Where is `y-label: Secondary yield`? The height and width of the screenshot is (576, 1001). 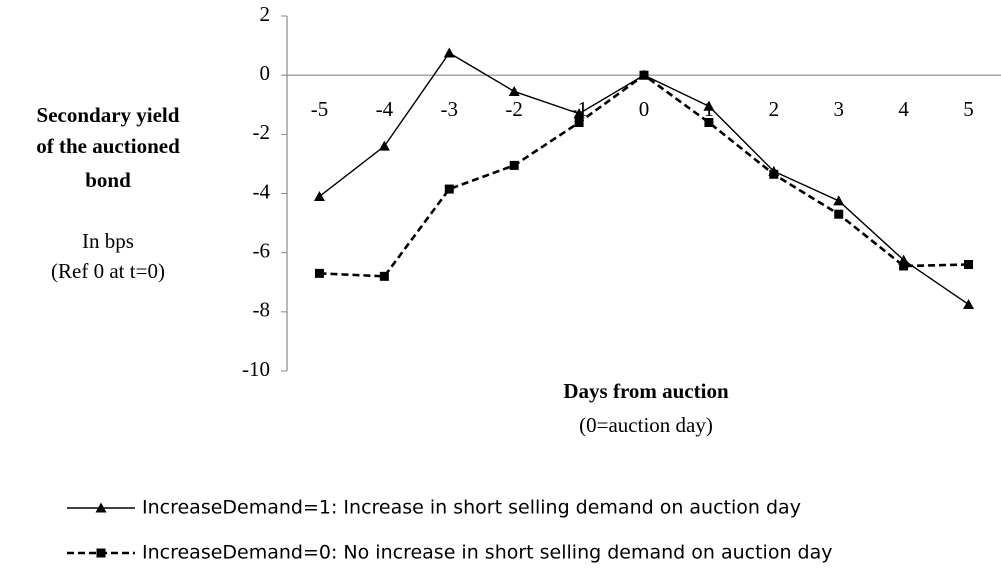
y-label: Secondary yield is located at coordinates (108, 115).